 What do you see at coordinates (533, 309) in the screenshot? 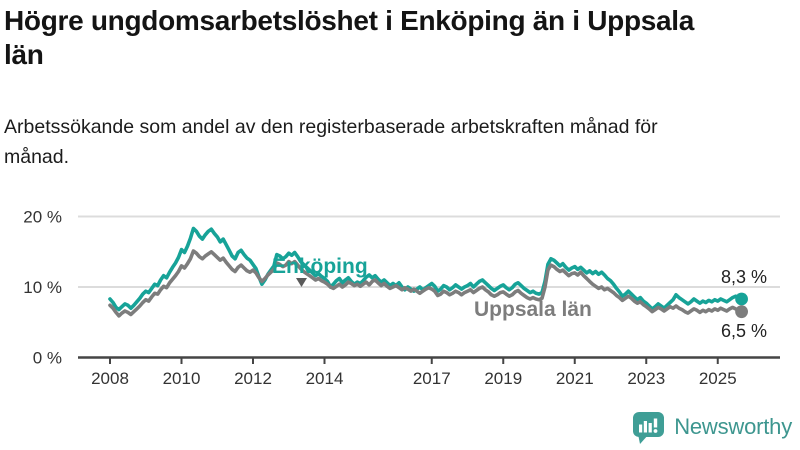
I see `series-label-uppsala: Uppsala län` at bounding box center [533, 309].